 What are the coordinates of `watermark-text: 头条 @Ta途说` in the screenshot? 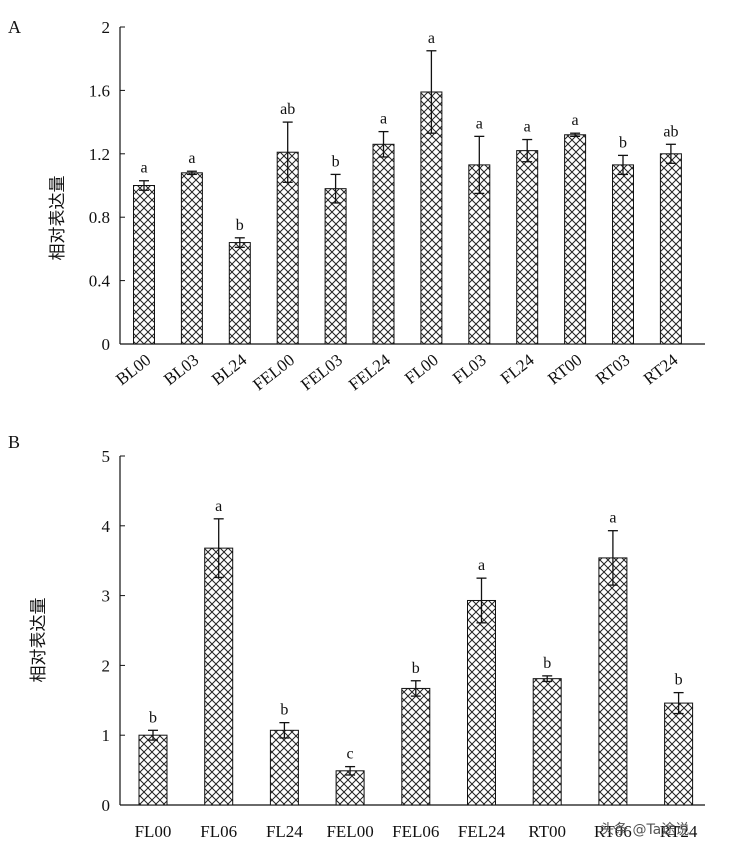 It's located at (644, 829).